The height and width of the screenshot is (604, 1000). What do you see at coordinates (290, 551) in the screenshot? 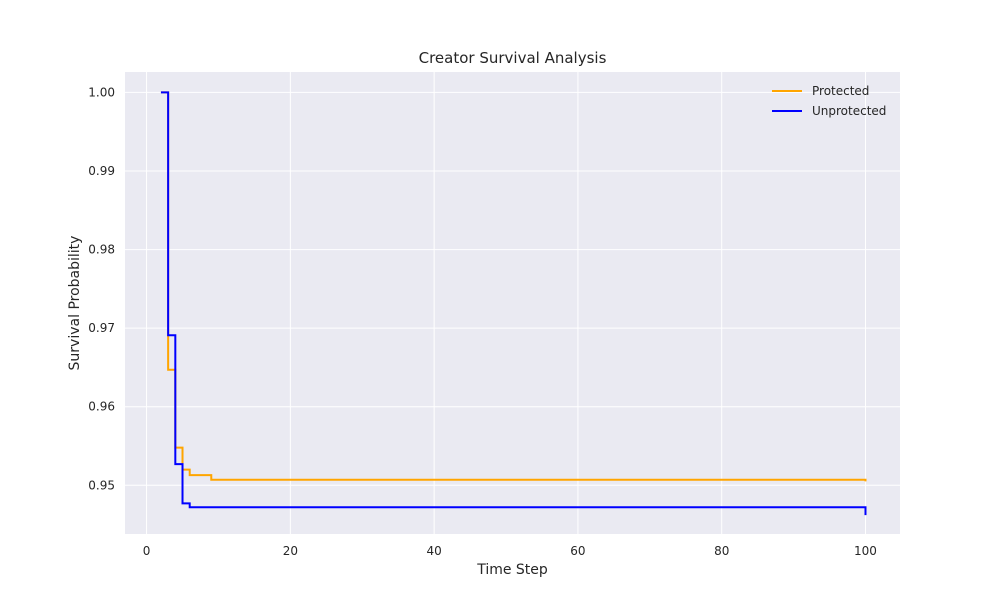
I see `x-tick-label: 20` at bounding box center [290, 551].